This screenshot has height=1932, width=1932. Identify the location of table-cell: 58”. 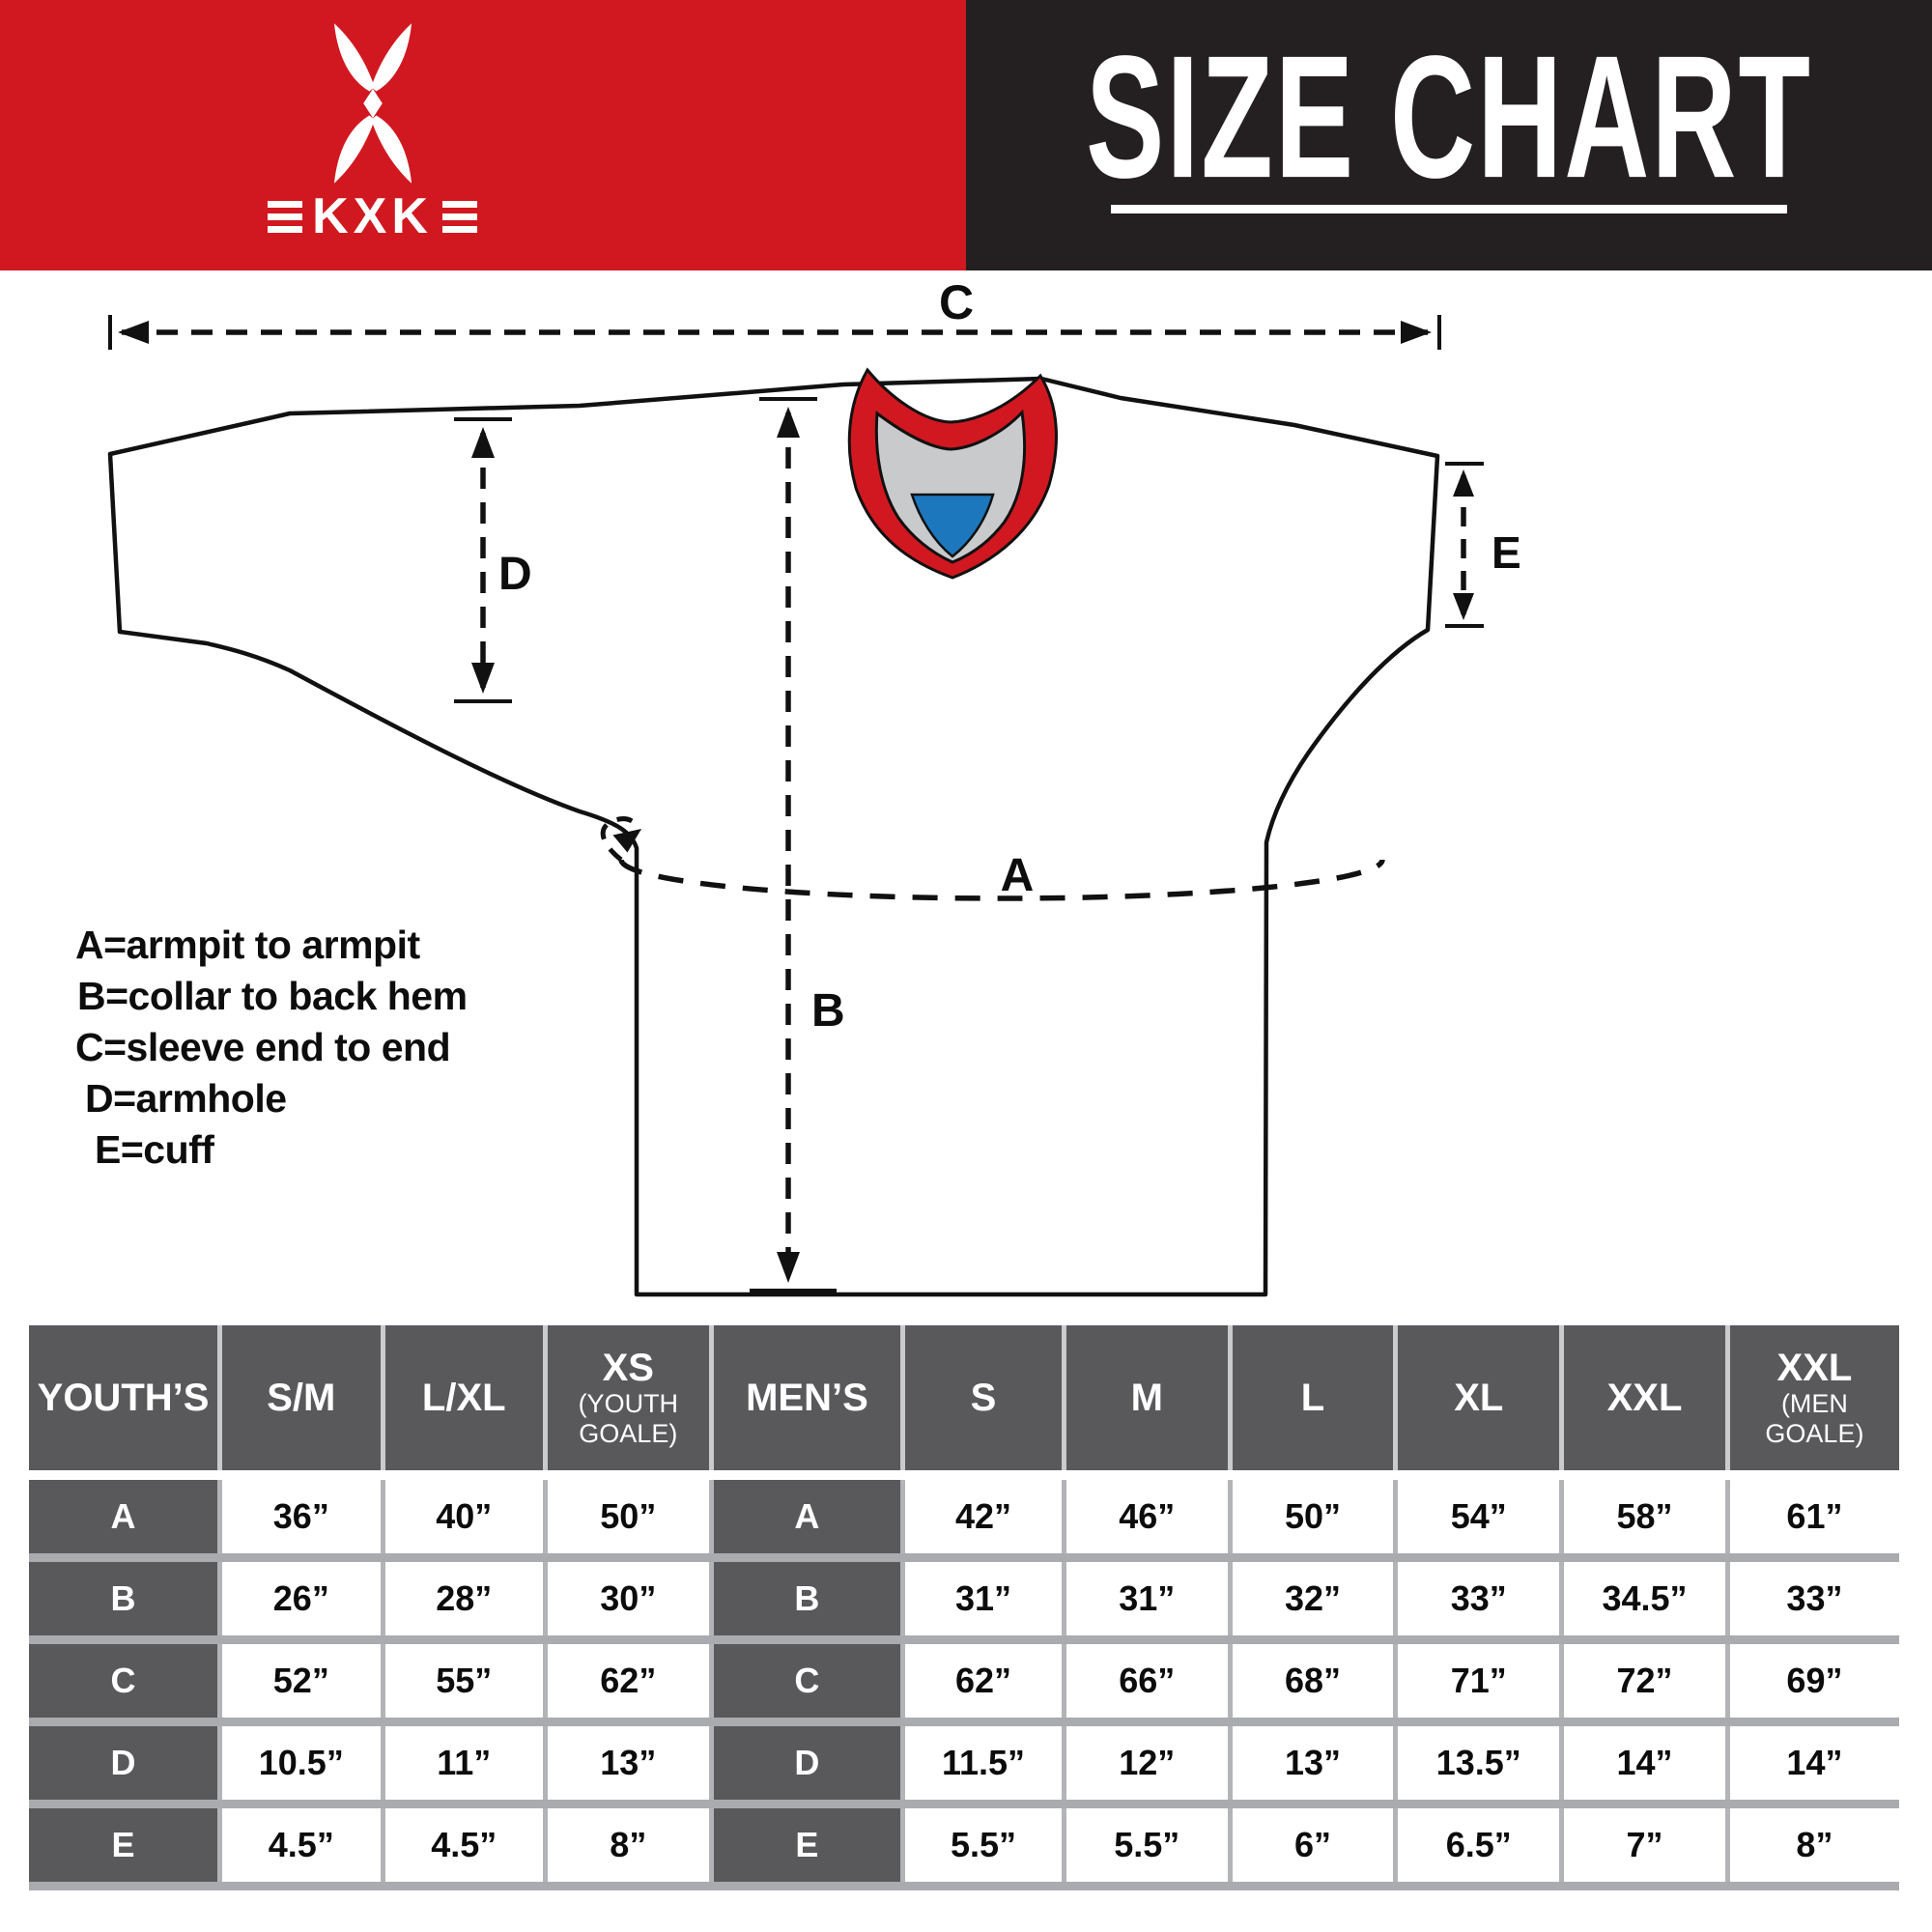
(1644, 1516).